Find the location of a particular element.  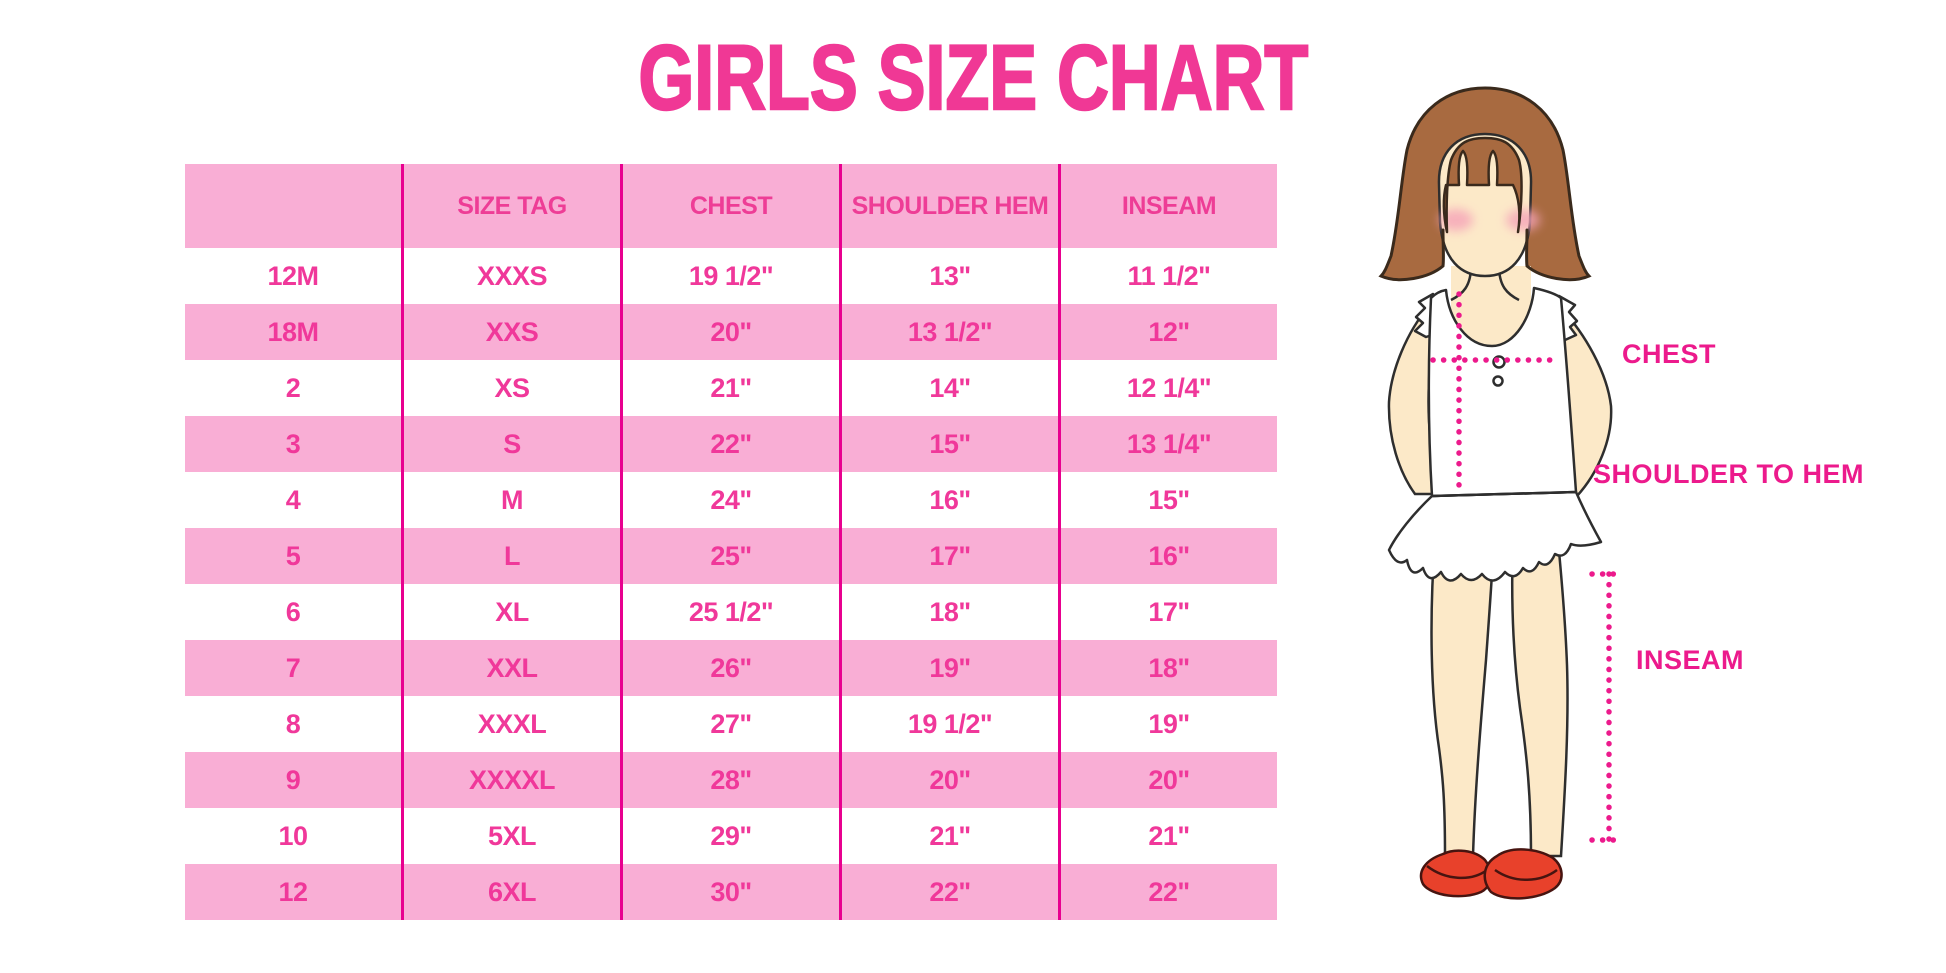

table-cell: 4 is located at coordinates (293, 499).